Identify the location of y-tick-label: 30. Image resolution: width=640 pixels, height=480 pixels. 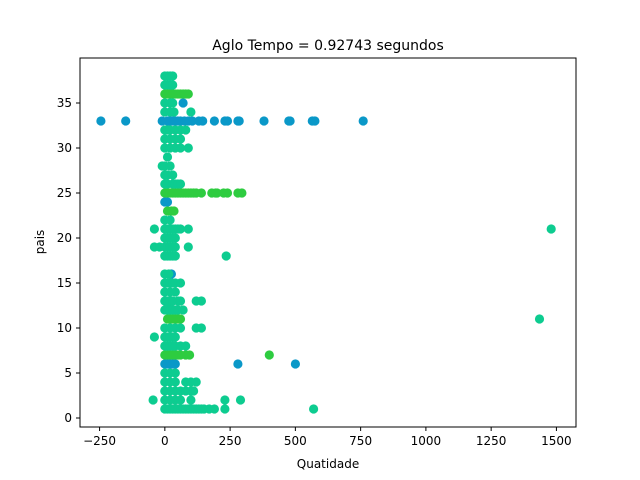
(64, 148).